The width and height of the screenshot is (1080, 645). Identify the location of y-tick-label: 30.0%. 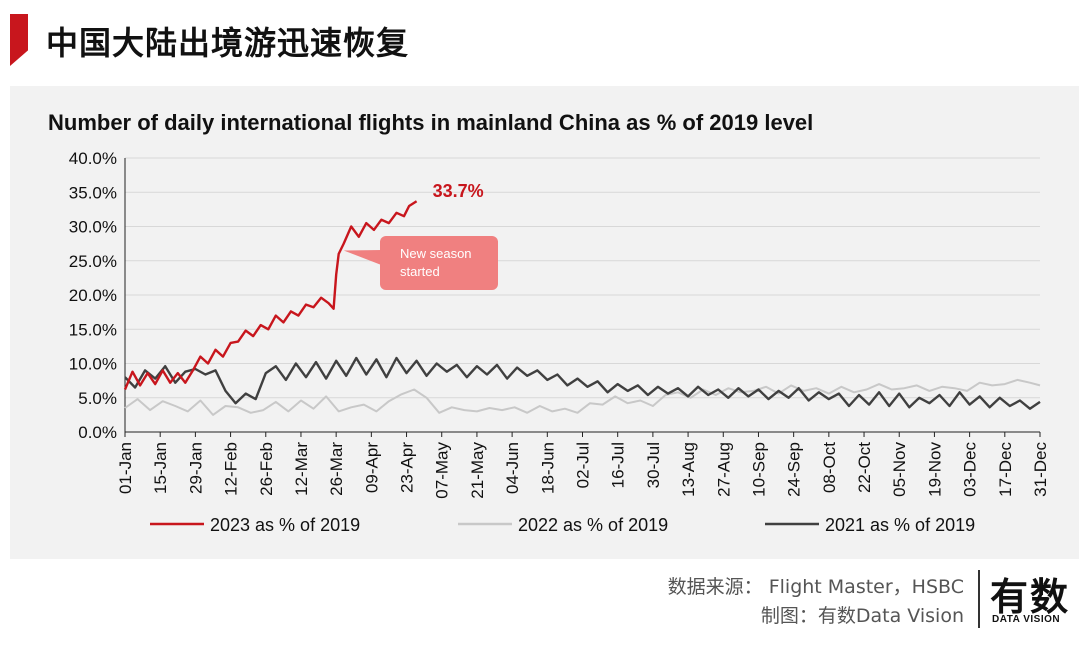
(93, 227).